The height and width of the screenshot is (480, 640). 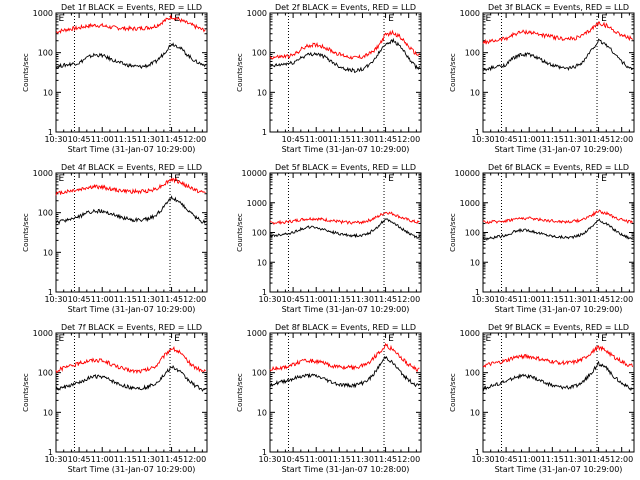 What do you see at coordinates (131, 327) in the screenshot?
I see `chart-title: Det 7f BLACK = Events, RED = LLD` at bounding box center [131, 327].